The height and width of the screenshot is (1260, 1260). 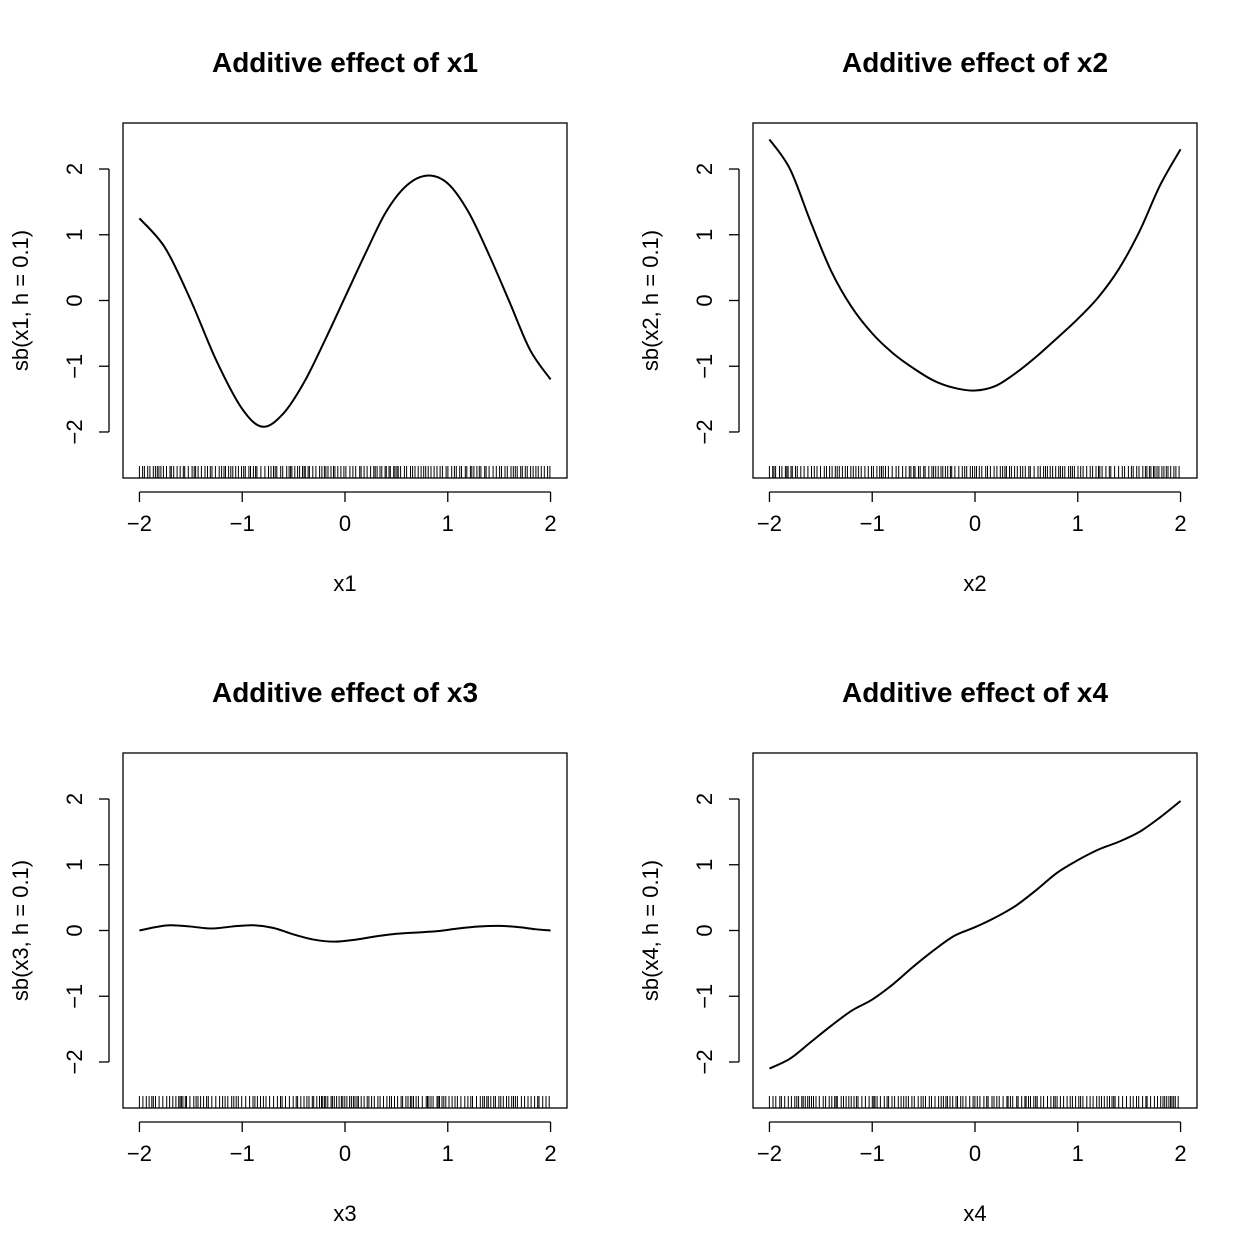 I want to click on panel-title: Additive effect of x1, so click(x=345, y=62).